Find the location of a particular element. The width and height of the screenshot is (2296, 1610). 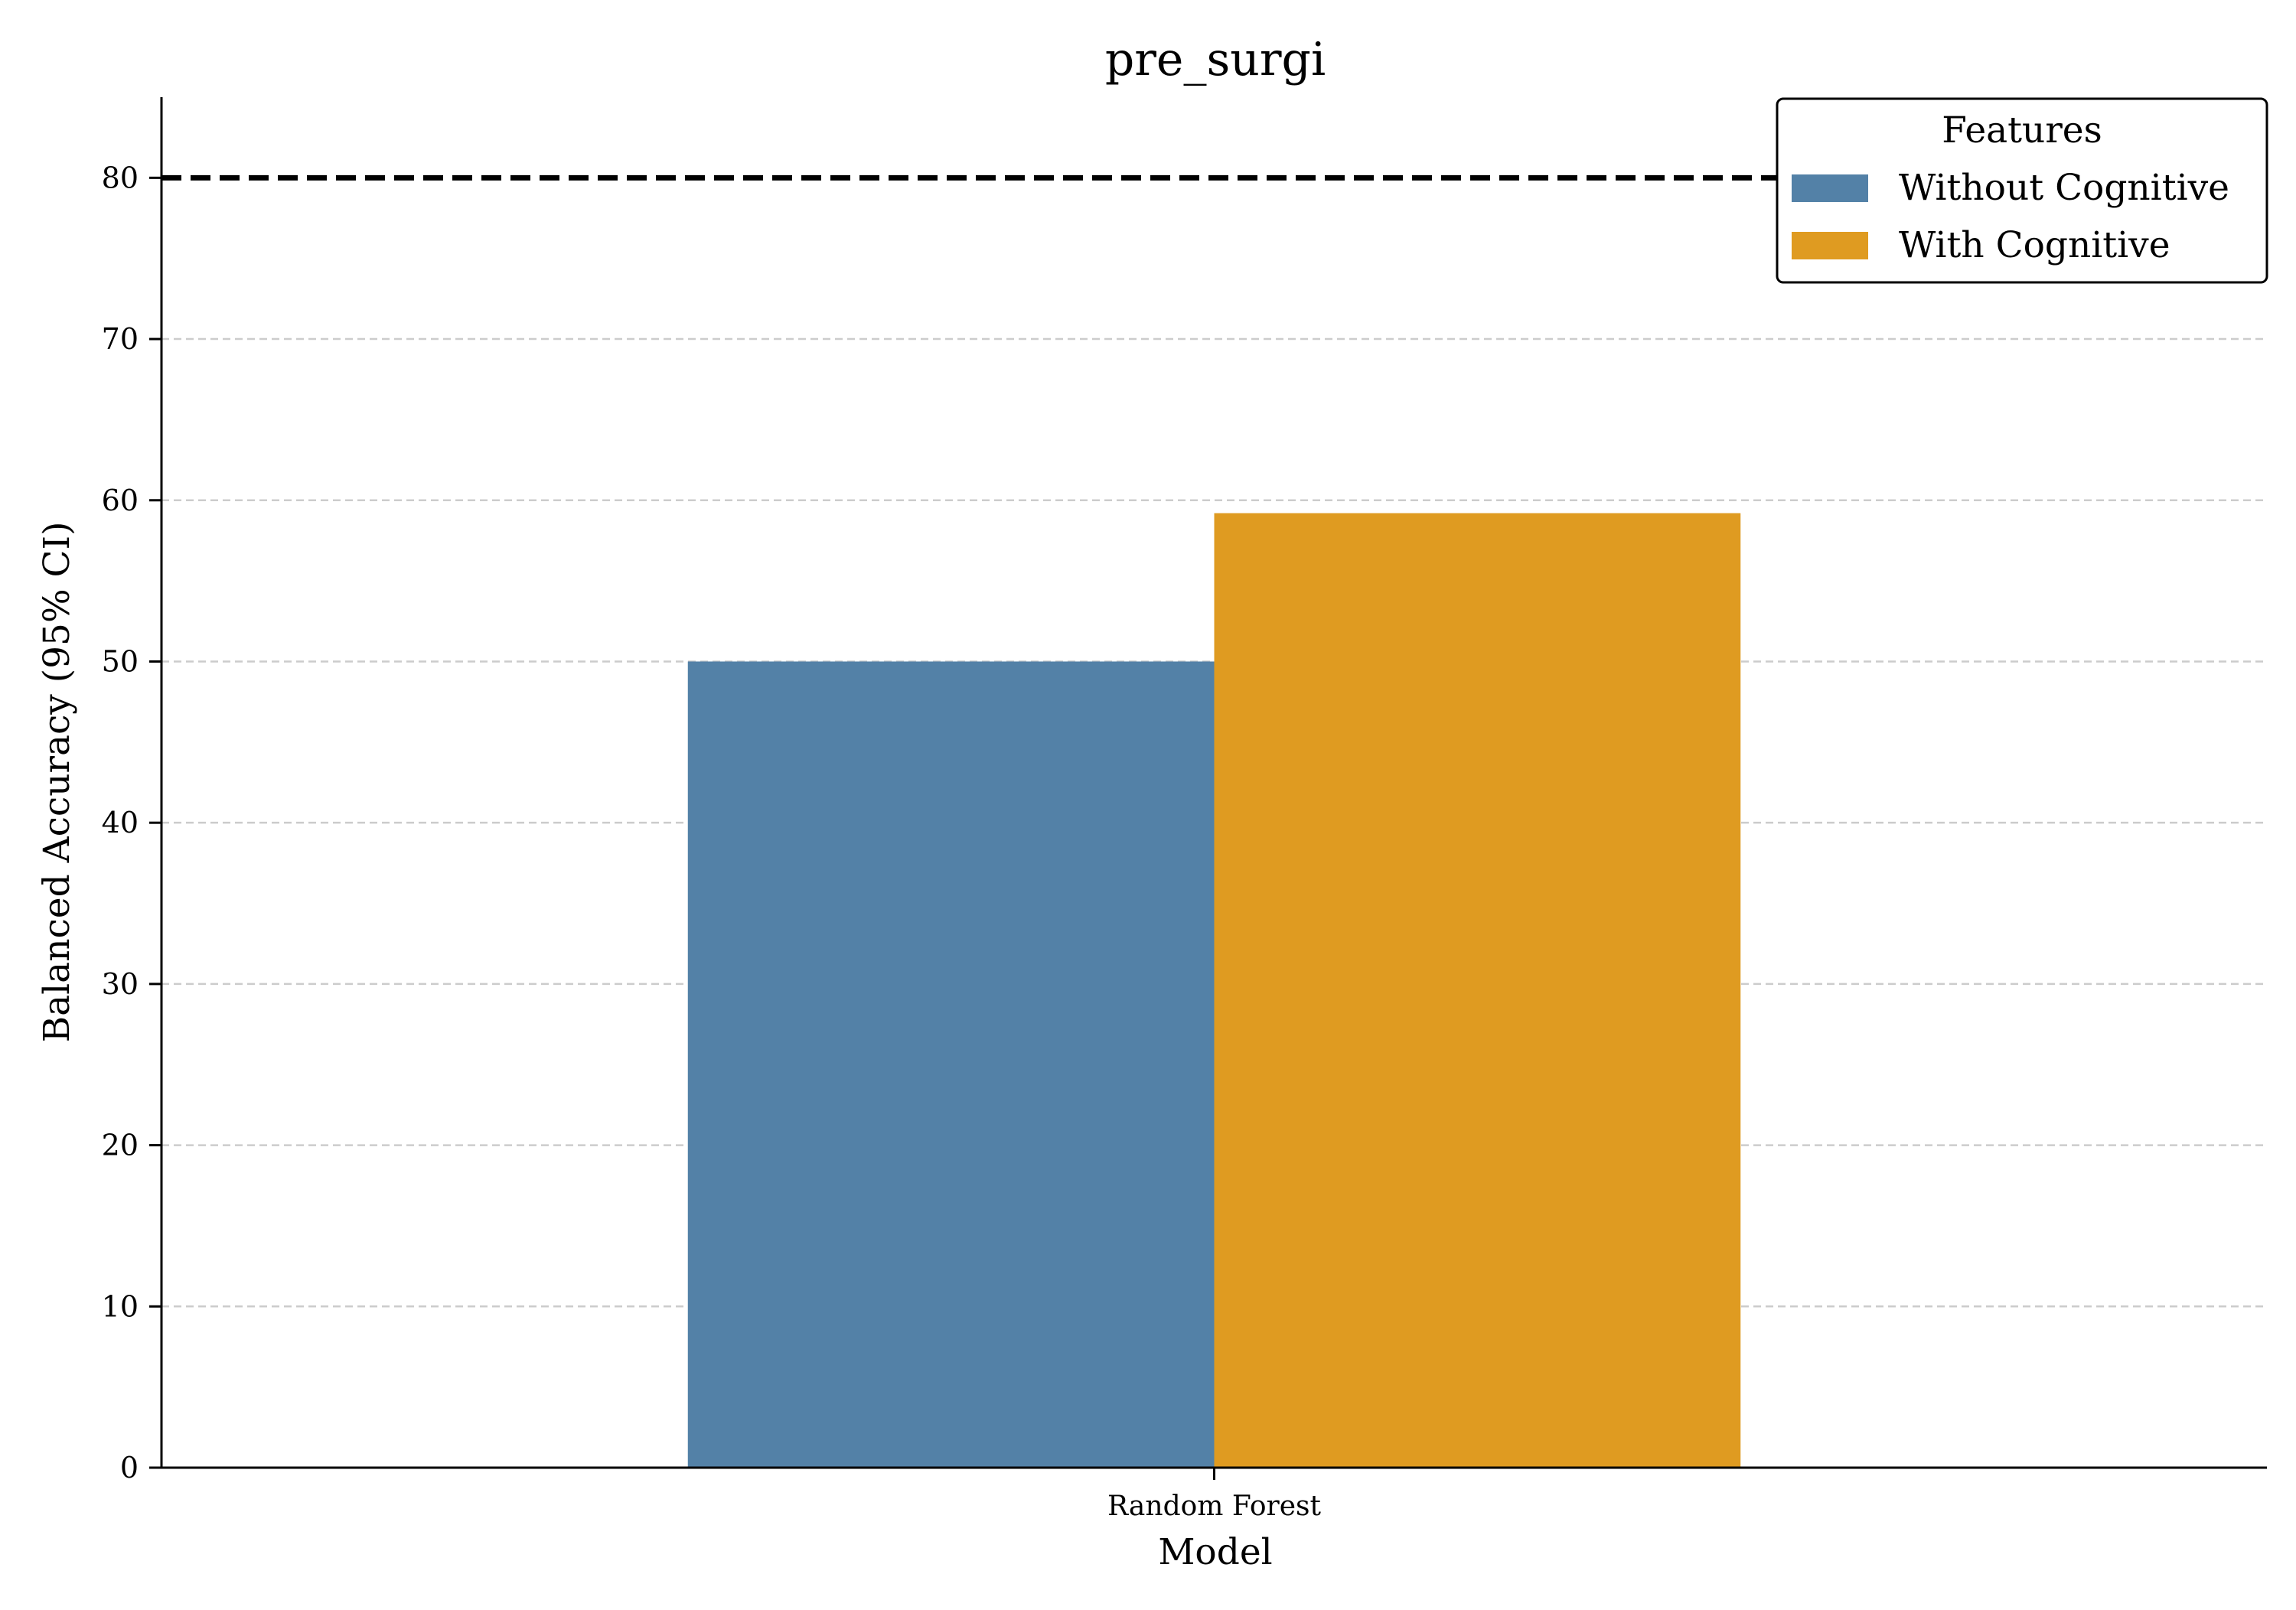

legend-swatch-with-cognitive is located at coordinates (1830, 245).